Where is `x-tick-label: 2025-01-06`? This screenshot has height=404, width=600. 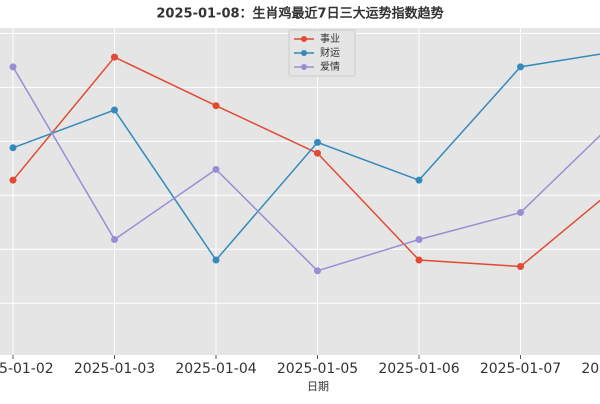
x-tick-label: 2025-01-06 is located at coordinates (418, 369).